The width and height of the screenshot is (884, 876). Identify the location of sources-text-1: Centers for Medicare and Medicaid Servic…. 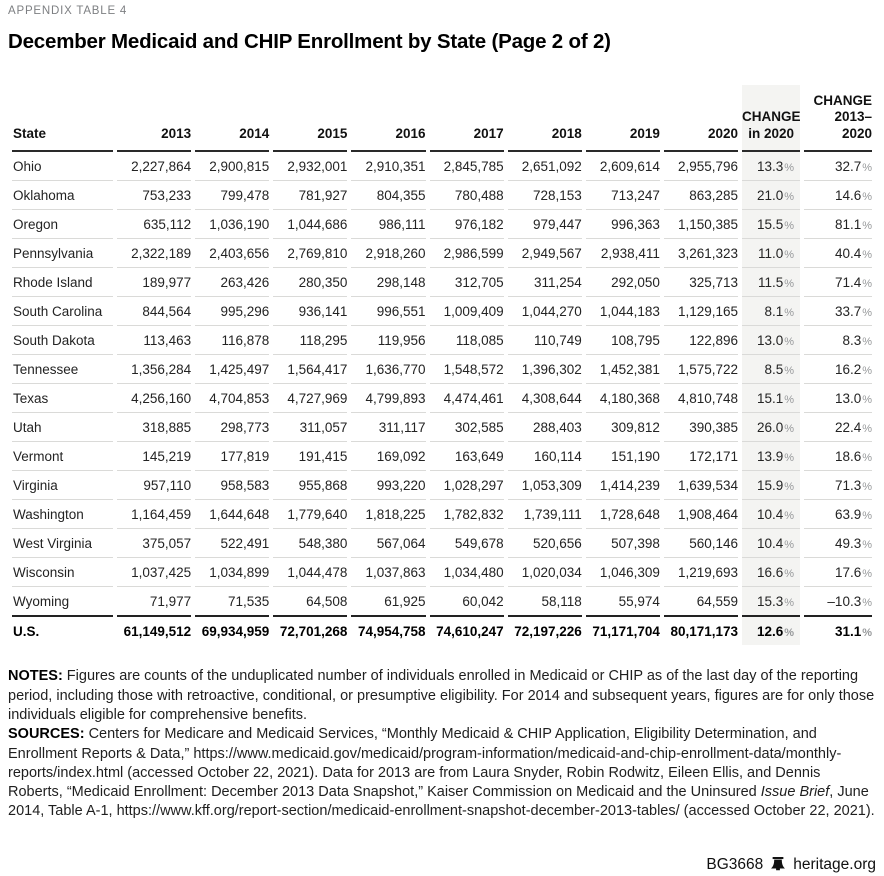
(425, 763).